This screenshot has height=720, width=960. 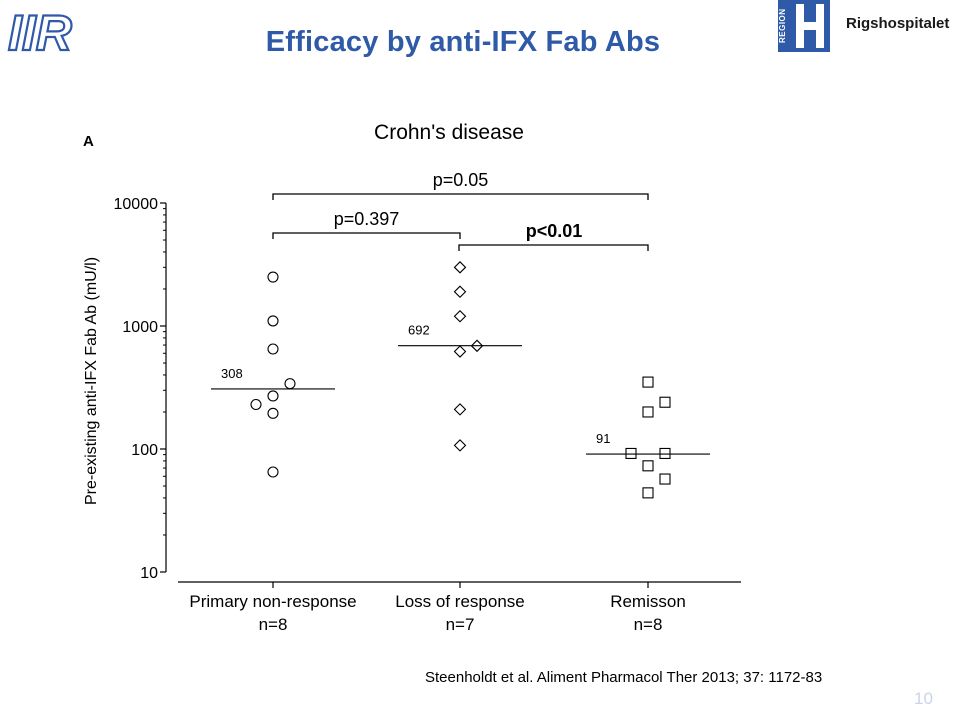 What do you see at coordinates (554, 231) in the screenshot?
I see `p-value-label: p<0.01` at bounding box center [554, 231].